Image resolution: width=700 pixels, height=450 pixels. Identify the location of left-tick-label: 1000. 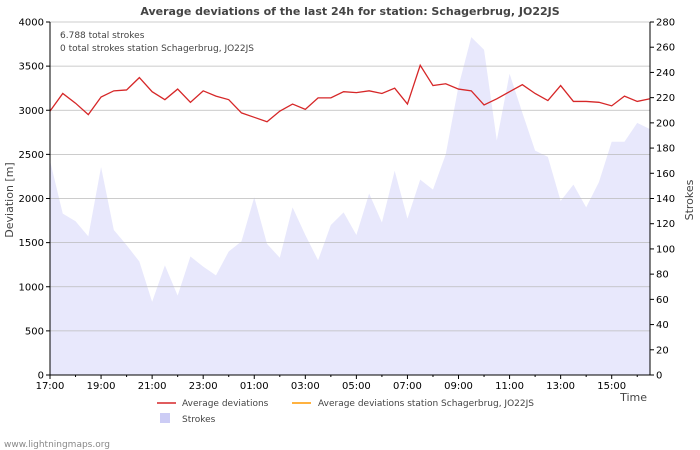
(31, 287).